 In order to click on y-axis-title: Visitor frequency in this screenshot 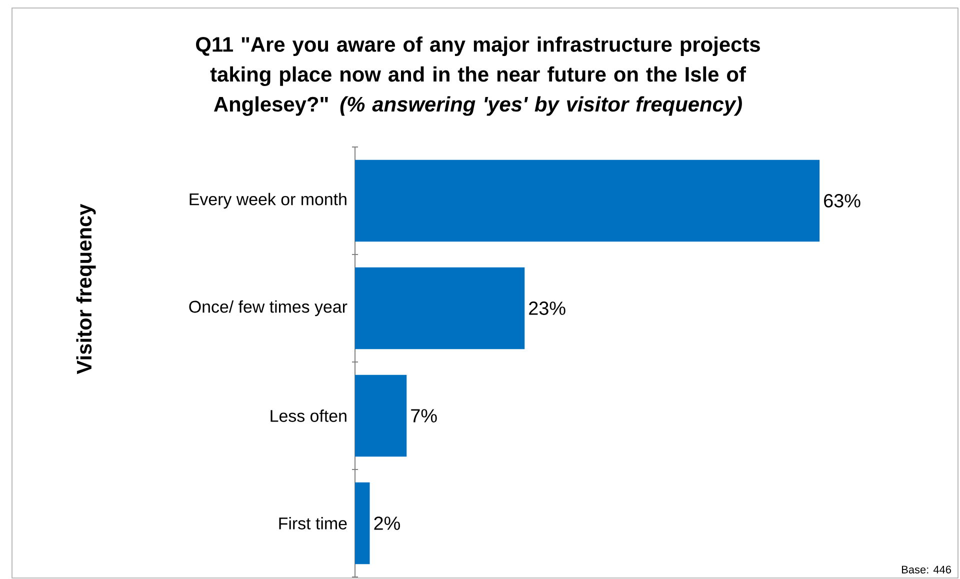, I will do `click(86, 289)`.